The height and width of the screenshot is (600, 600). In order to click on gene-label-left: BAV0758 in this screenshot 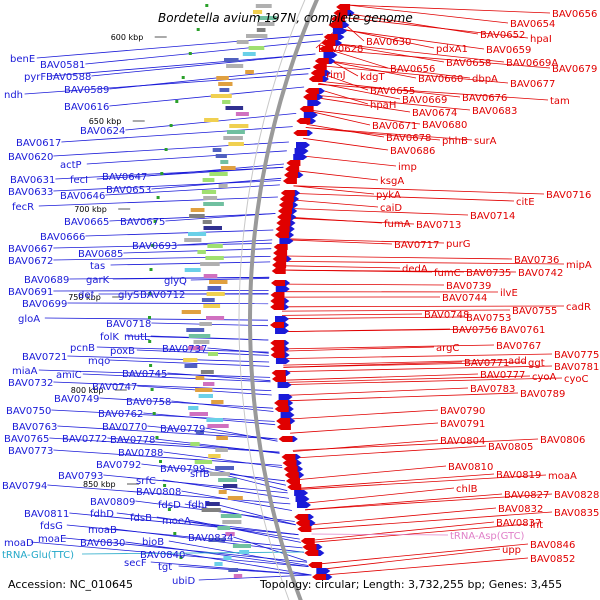, I will do `click(148, 402)`.